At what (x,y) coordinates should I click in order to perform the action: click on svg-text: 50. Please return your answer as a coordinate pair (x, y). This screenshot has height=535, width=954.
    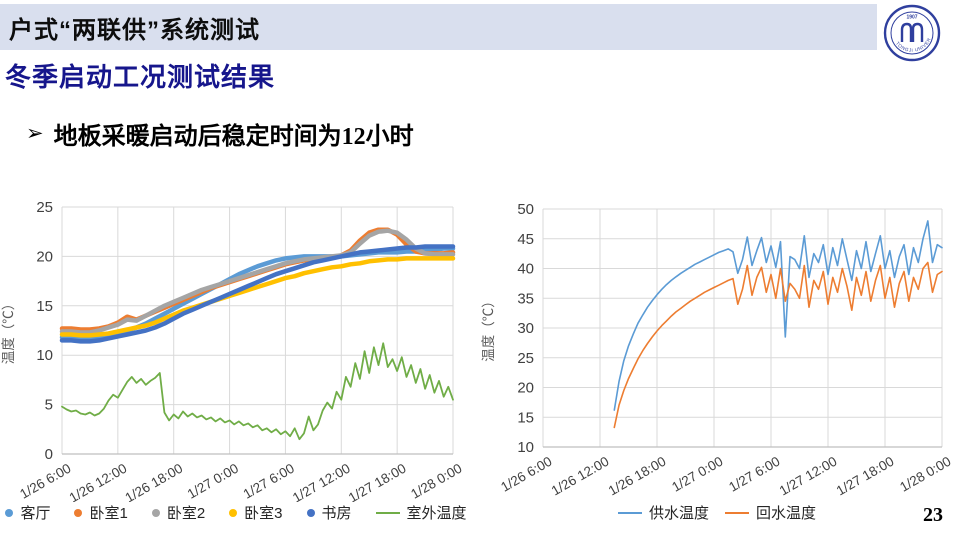
    Looking at the image, I should click on (525, 209).